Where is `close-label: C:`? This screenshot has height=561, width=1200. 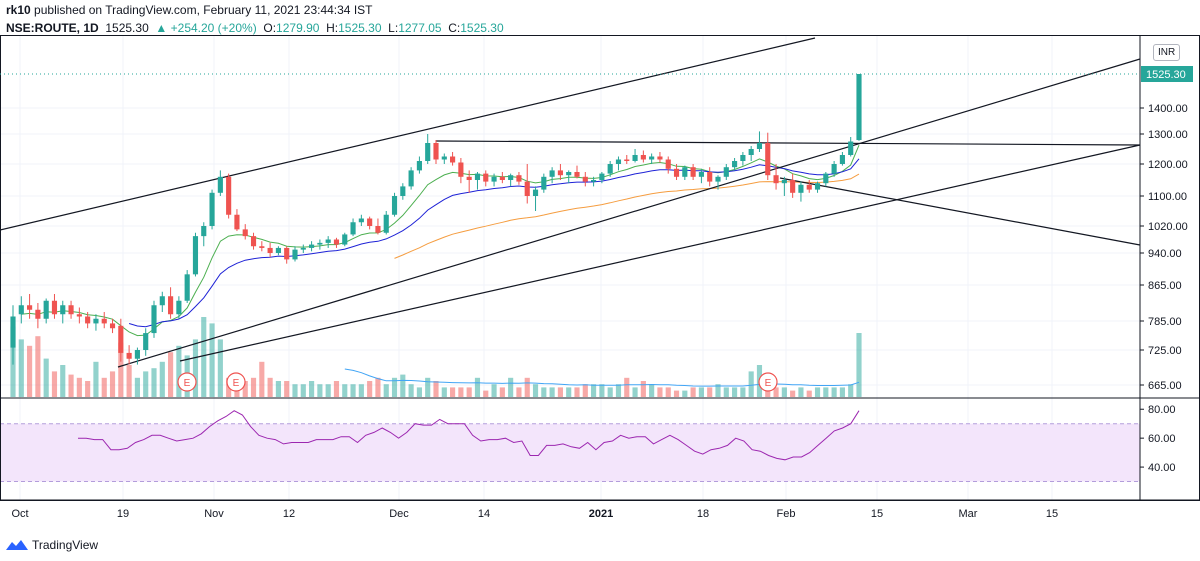 close-label: C: is located at coordinates (454, 28).